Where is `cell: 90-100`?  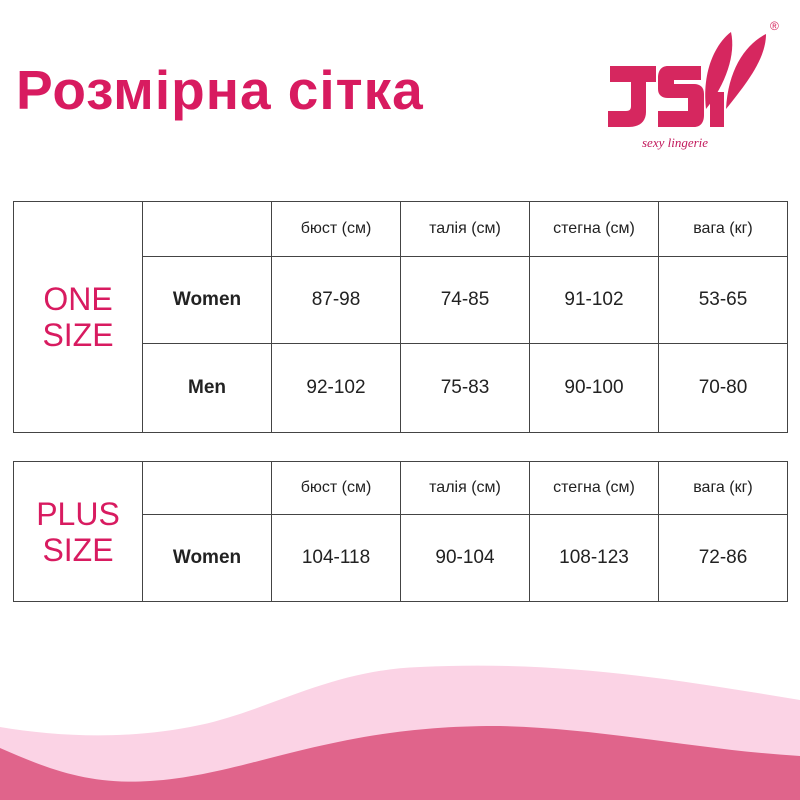 cell: 90-100 is located at coordinates (594, 388).